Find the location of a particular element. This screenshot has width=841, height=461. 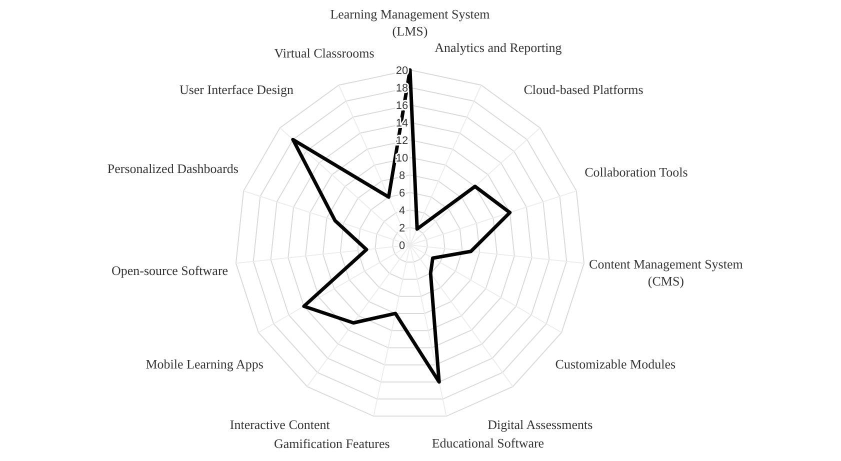

spoke-label: Interactive Content is located at coordinates (280, 424).